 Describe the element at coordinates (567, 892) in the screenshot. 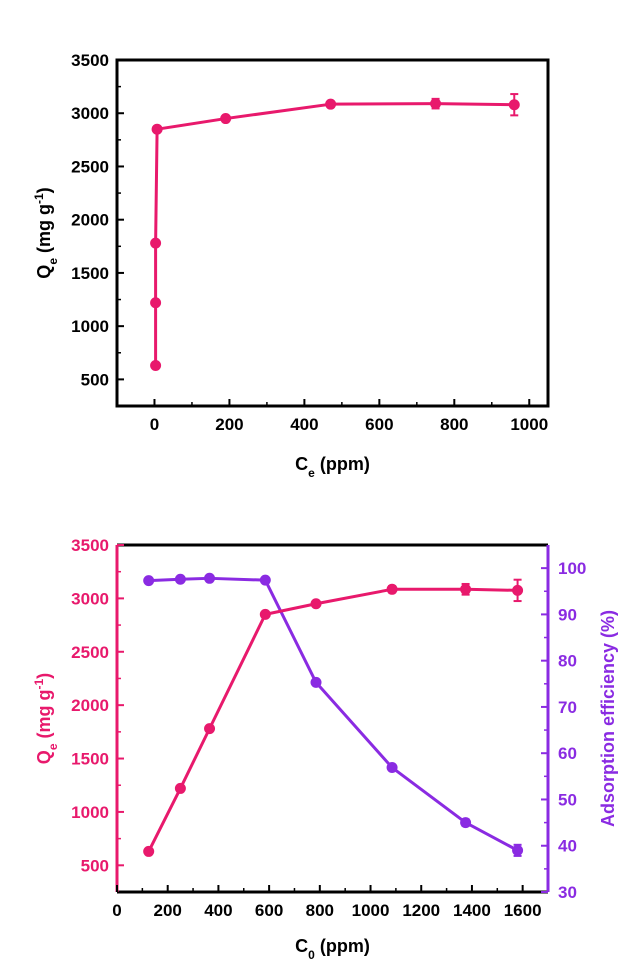

I see `y2-tick-label: 30` at that location.